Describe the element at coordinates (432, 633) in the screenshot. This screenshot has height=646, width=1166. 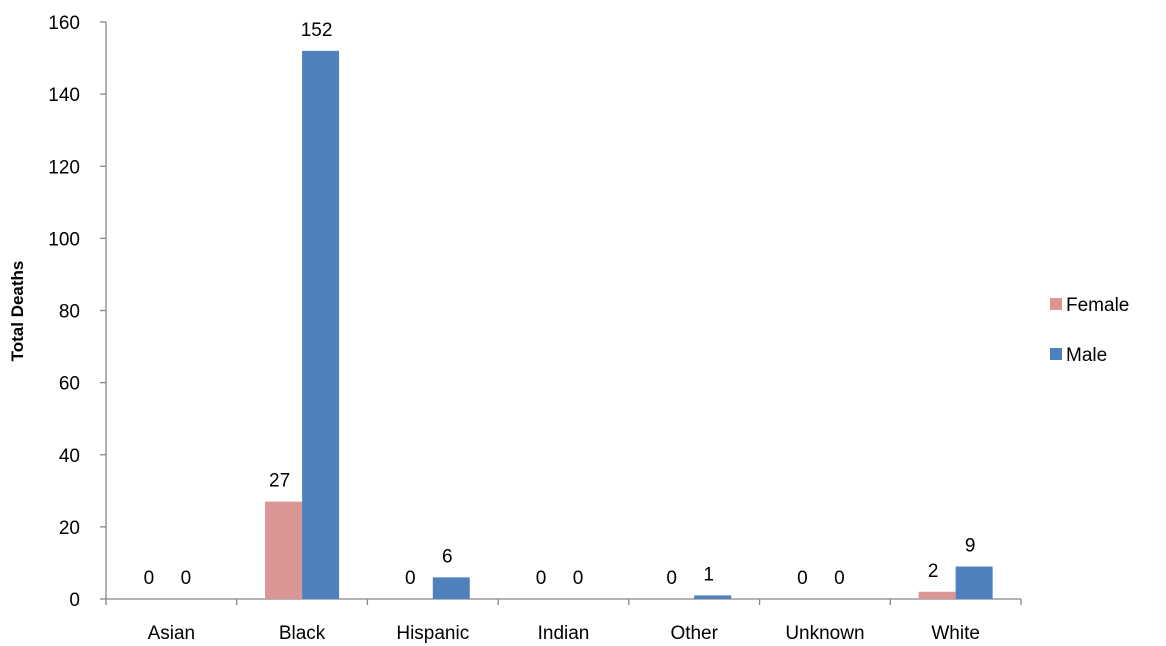
I see `x-tick-label: Hispanic` at that location.